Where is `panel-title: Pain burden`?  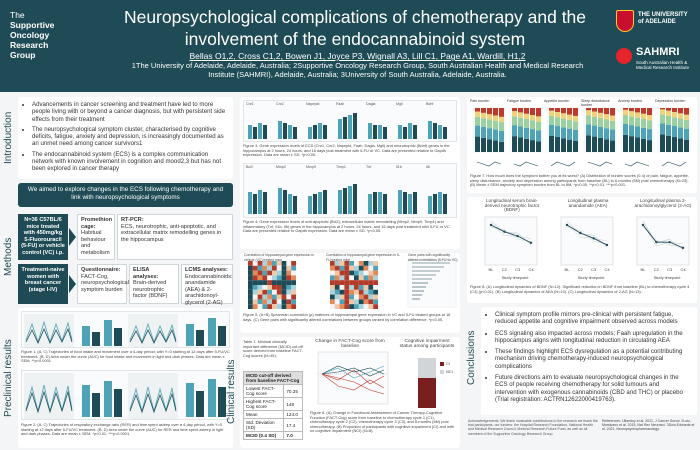 panel-title: Pain burden is located at coordinates (480, 101).